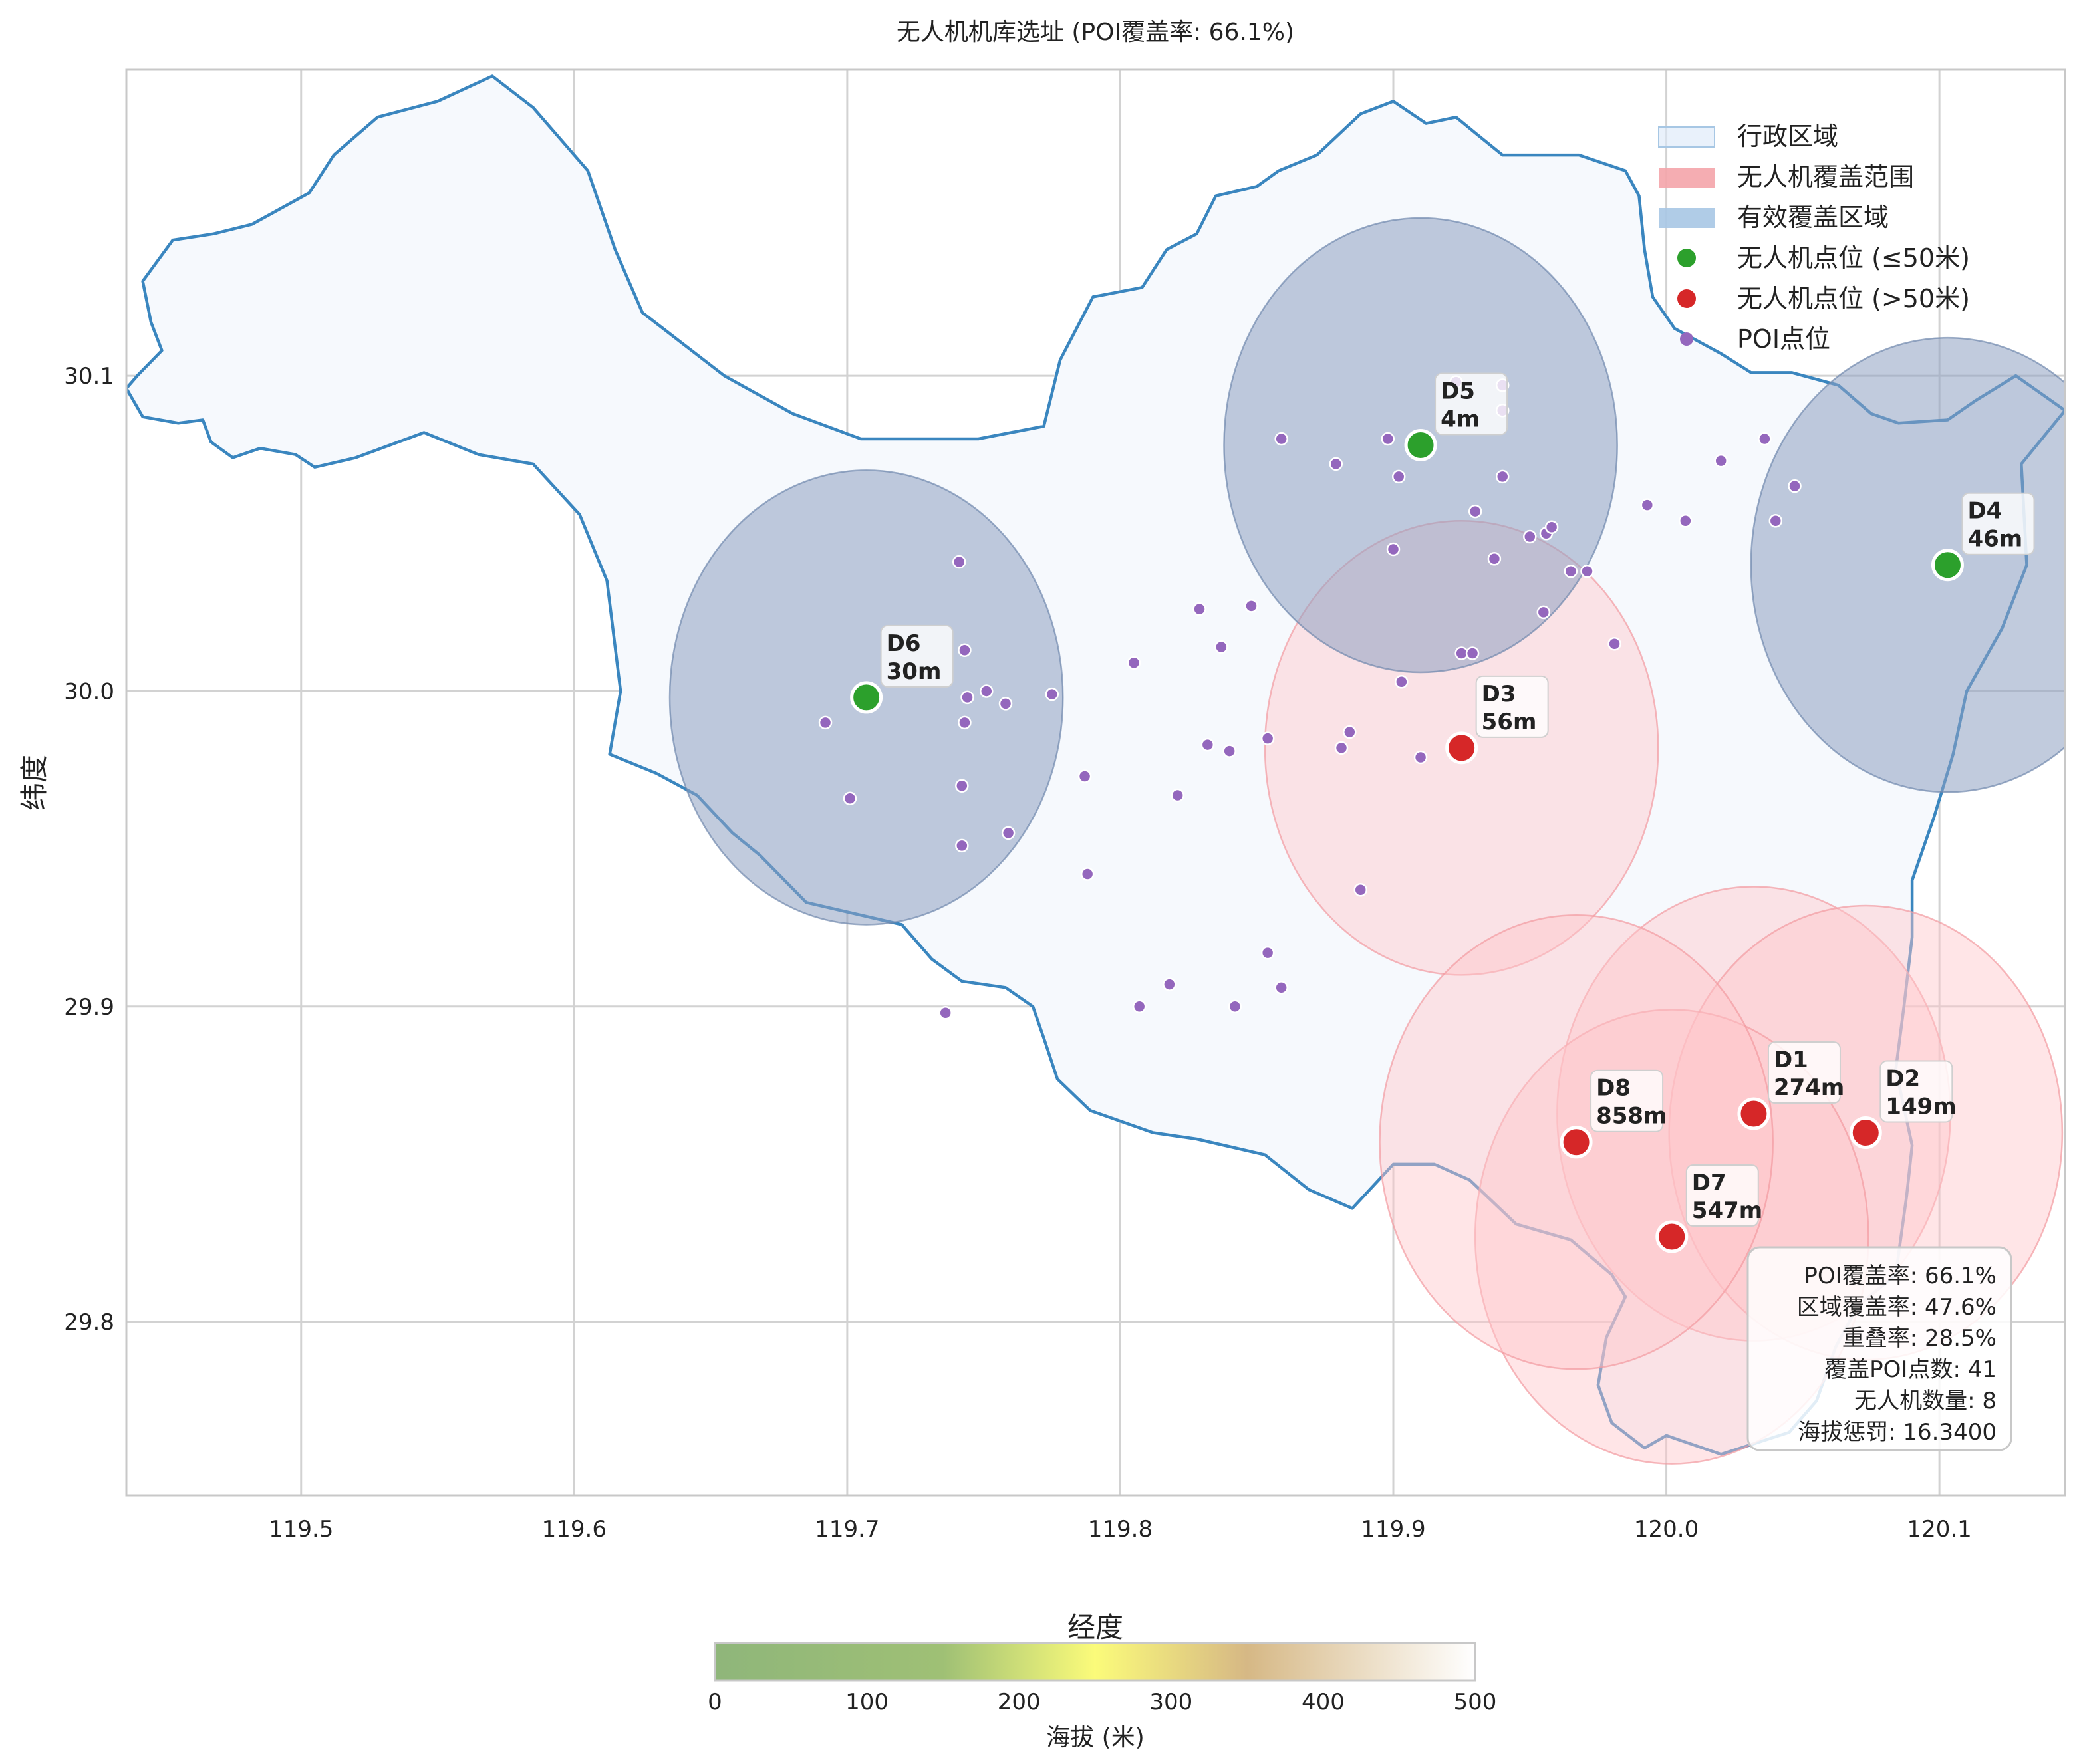 This screenshot has width=2075, height=1764. Describe the element at coordinates (1853, 258) in the screenshot. I see `legend-label: 无人机点位 (≤50米)` at that location.